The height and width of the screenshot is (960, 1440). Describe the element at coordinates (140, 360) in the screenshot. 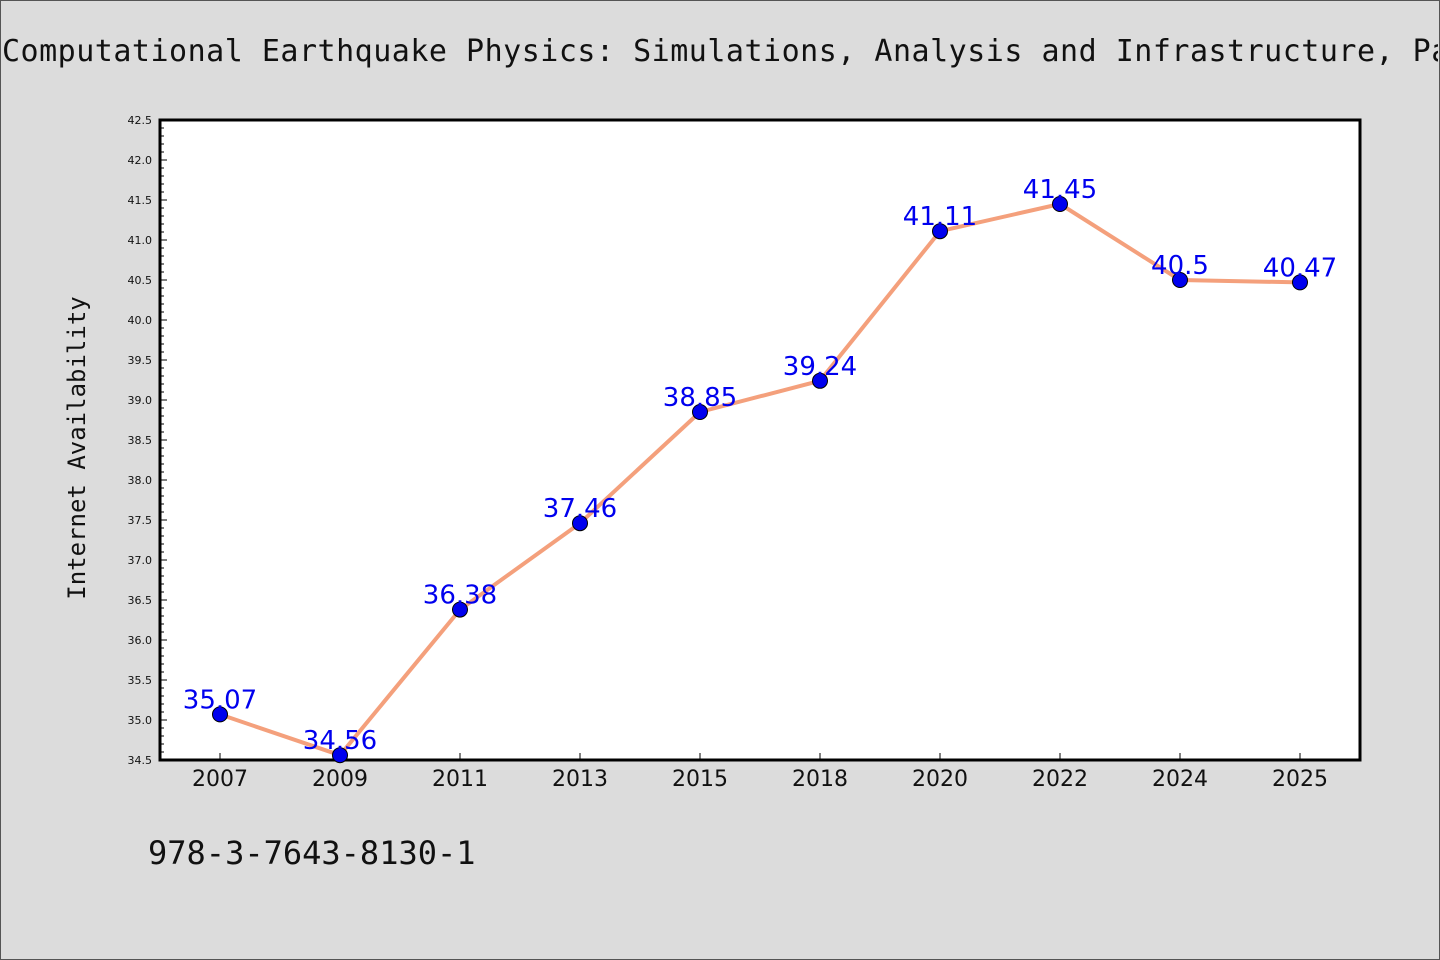

I see `y-tick-label: 39.5` at that location.